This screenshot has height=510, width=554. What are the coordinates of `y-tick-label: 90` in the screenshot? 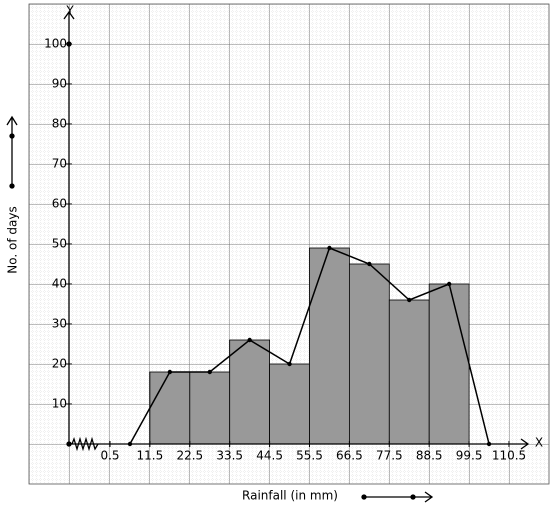 It's located at (59, 84).